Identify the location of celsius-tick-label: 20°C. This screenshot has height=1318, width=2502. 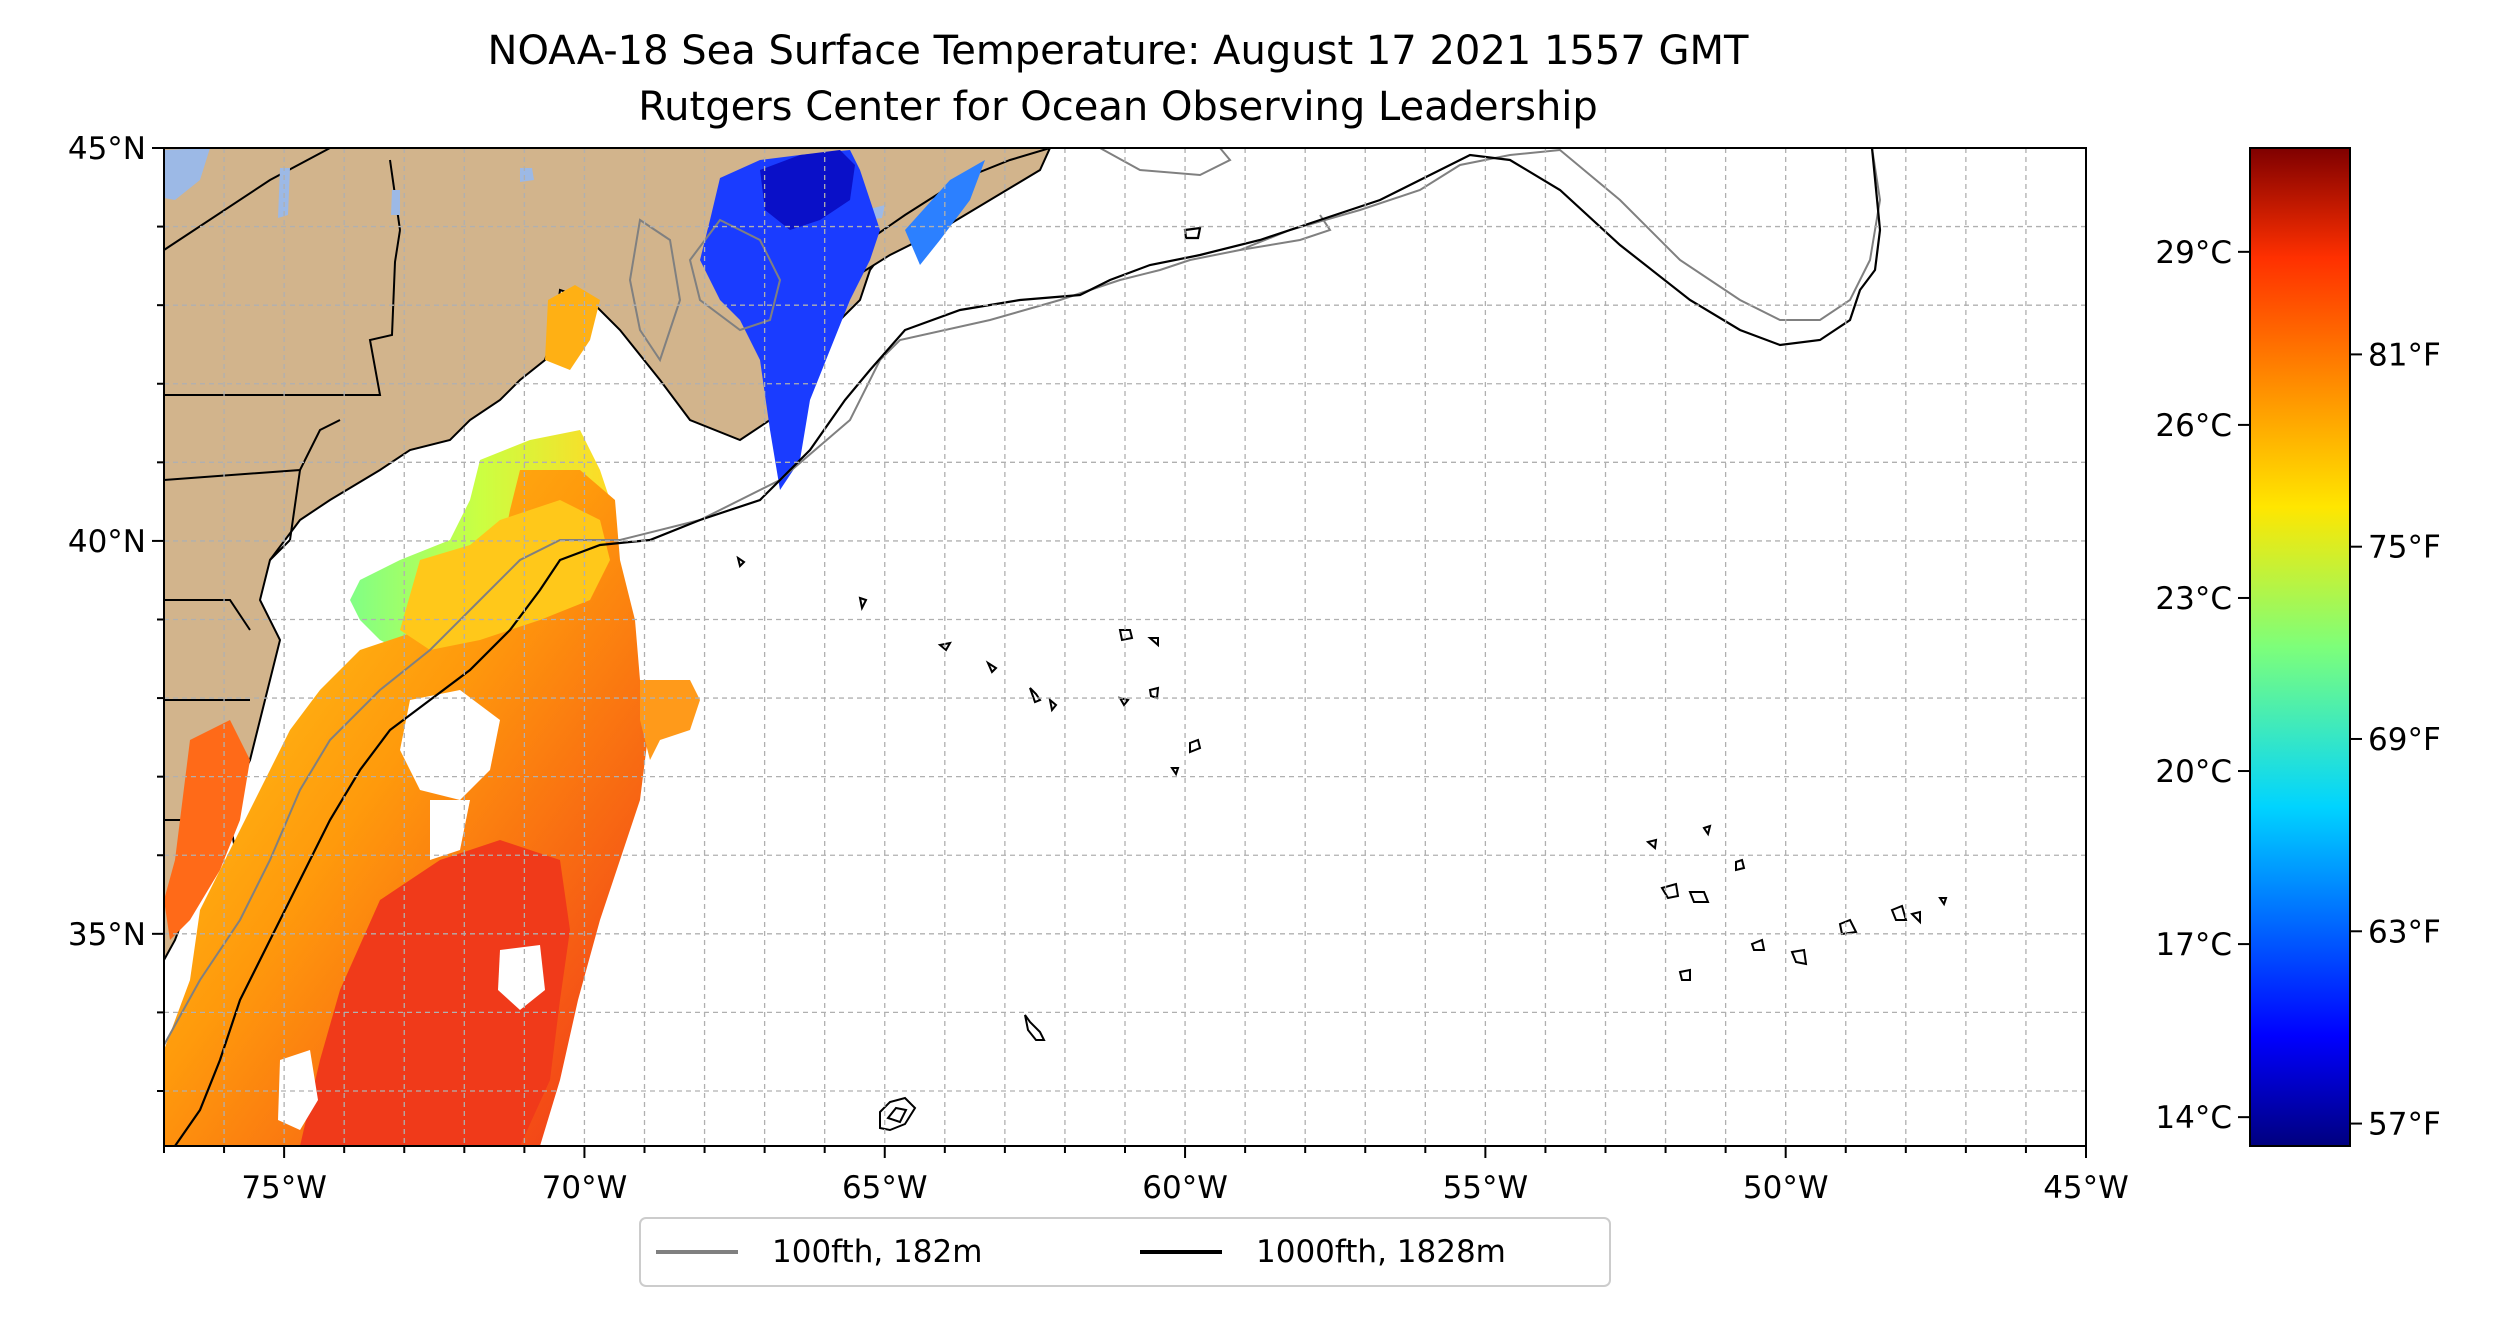
(2193, 772).